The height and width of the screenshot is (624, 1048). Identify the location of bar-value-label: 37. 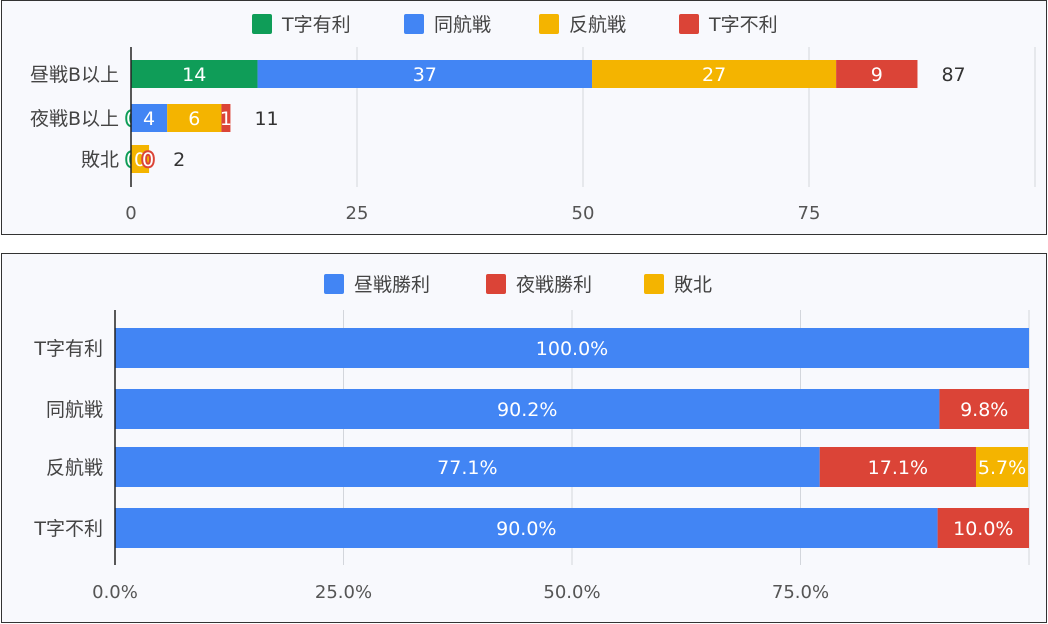
(425, 75).